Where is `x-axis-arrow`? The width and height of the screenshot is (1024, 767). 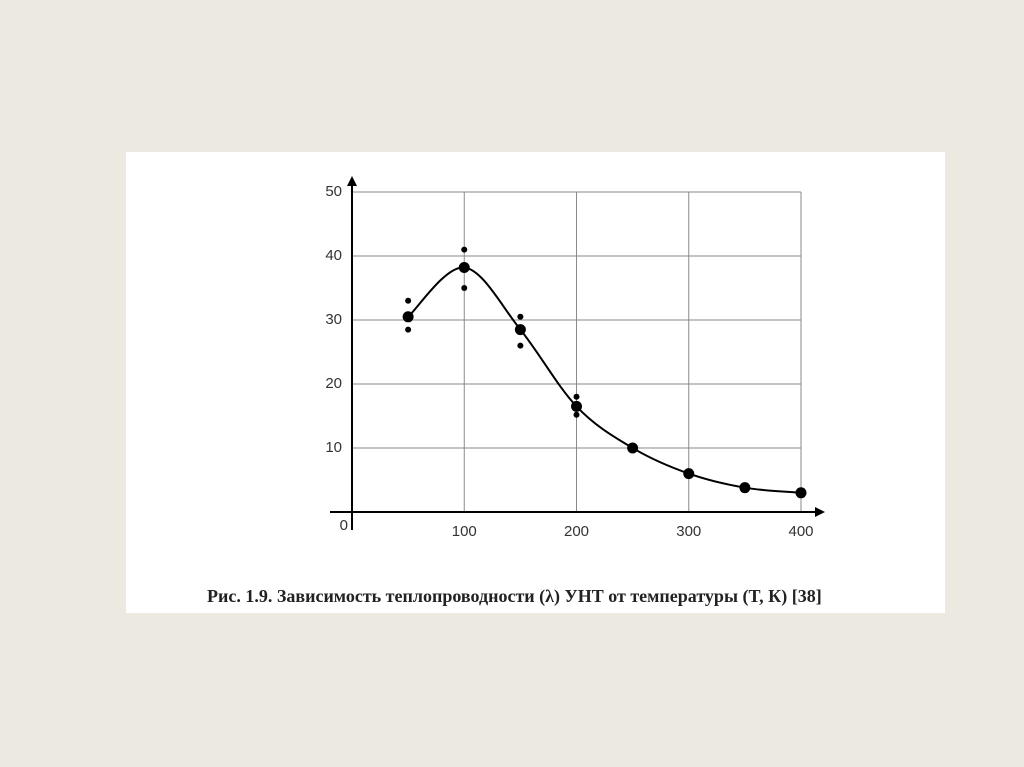 x-axis-arrow is located at coordinates (820, 512).